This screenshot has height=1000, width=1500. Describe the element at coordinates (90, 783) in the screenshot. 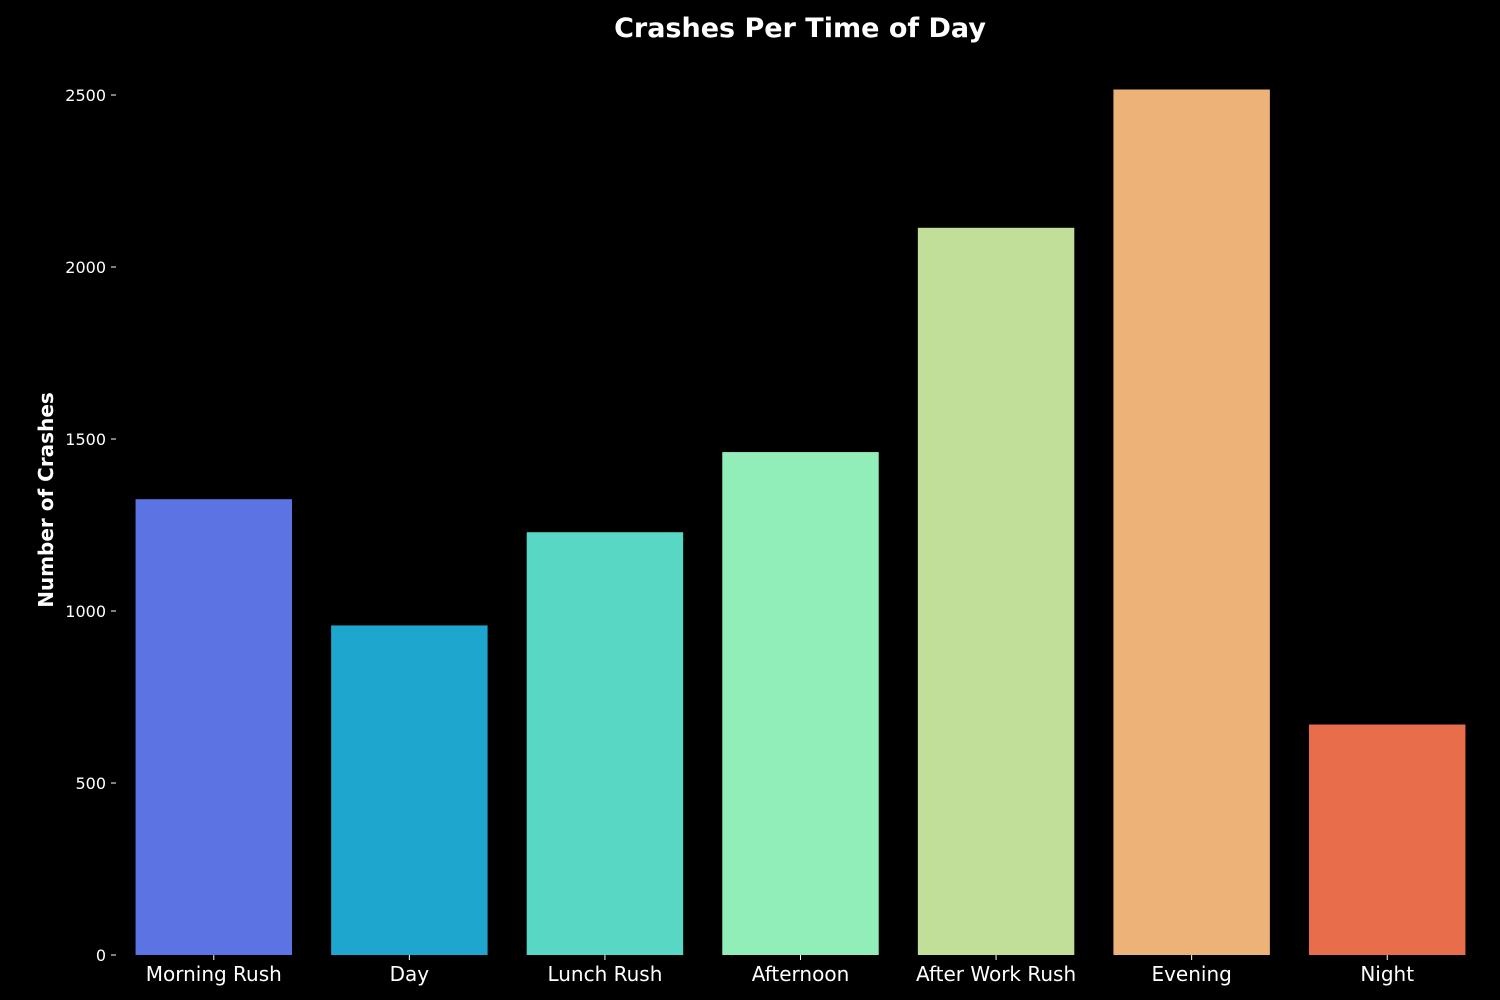

I see `y-tick-label: 500` at that location.